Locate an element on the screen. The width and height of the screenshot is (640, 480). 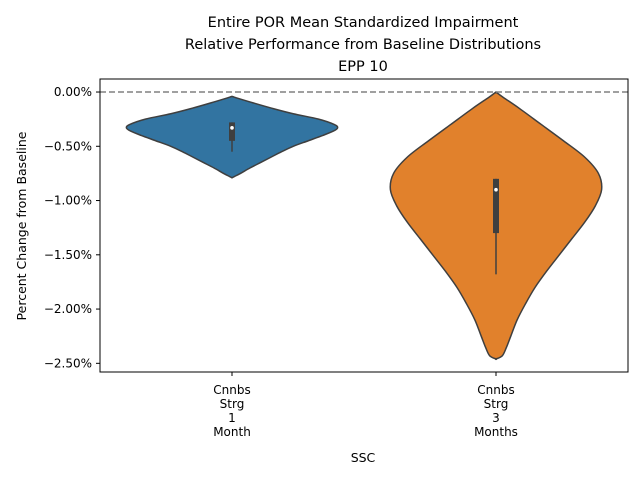
x-tick-label-line: Months is located at coordinates (496, 432).